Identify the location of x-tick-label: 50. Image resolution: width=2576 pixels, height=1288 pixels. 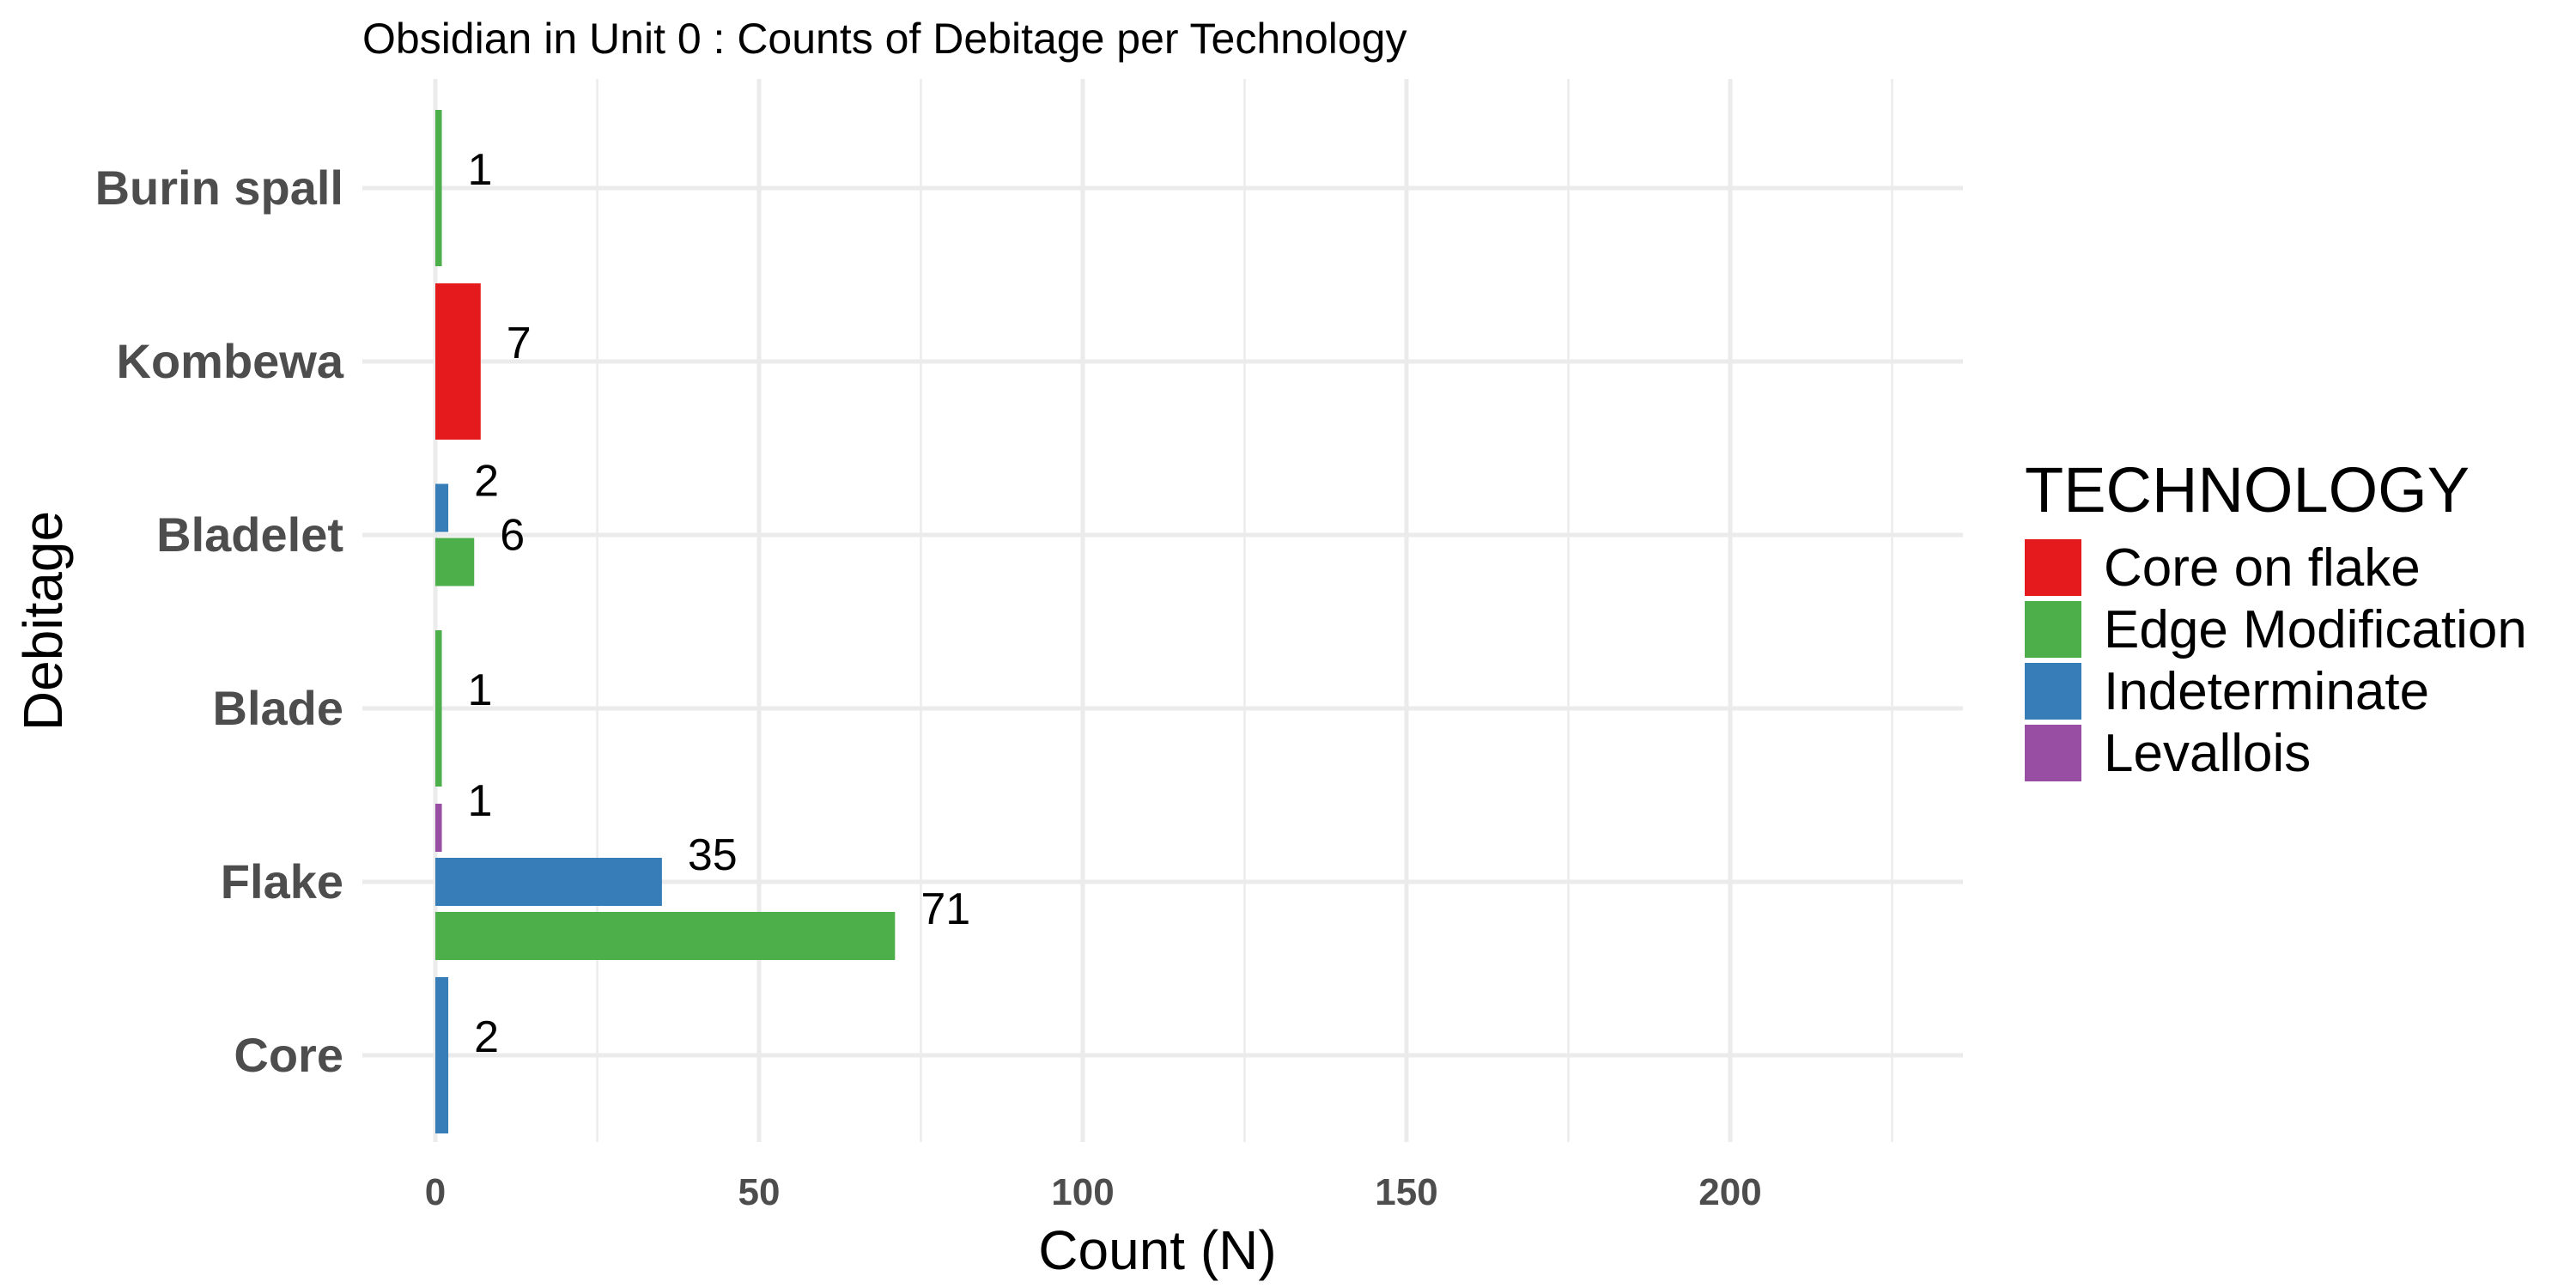
(759, 1192).